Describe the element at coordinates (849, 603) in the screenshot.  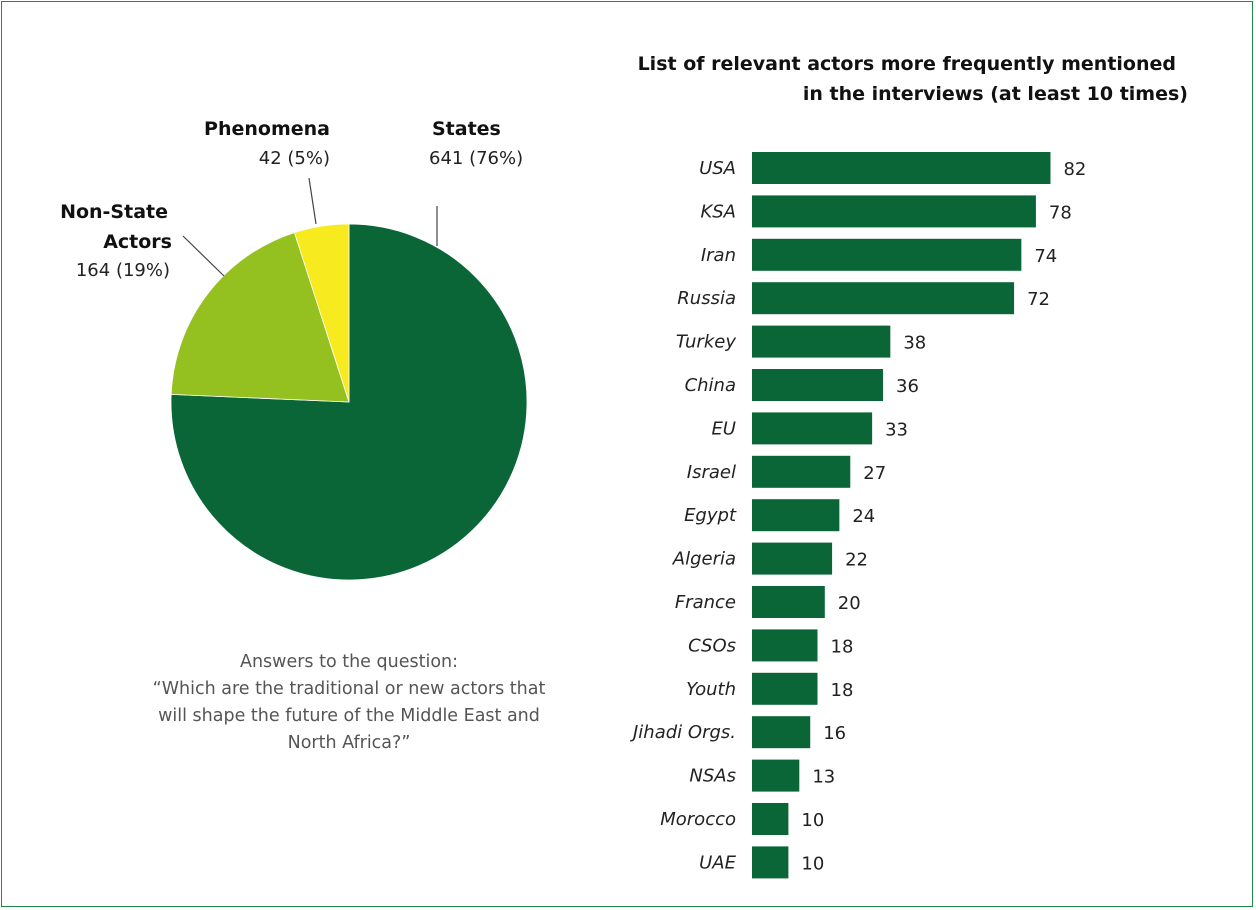
I see `value-label: 20` at that location.